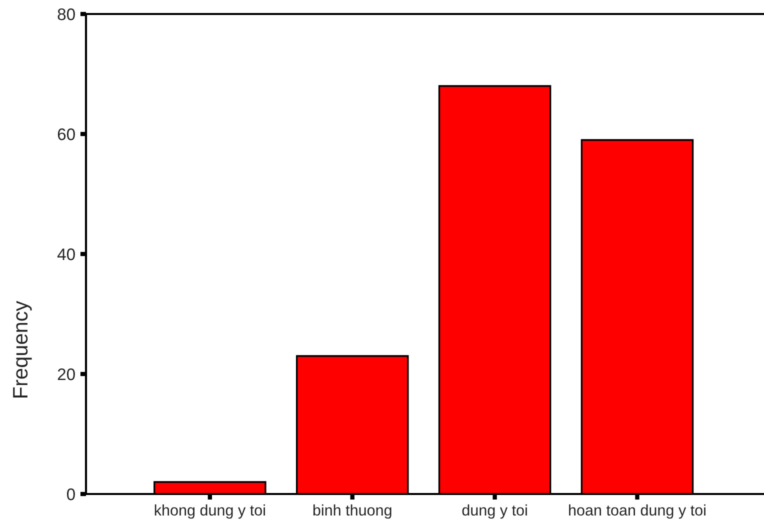 Image resolution: width=764 pixels, height=532 pixels. I want to click on x-tick-label: hoan toan dung y toi, so click(637, 511).